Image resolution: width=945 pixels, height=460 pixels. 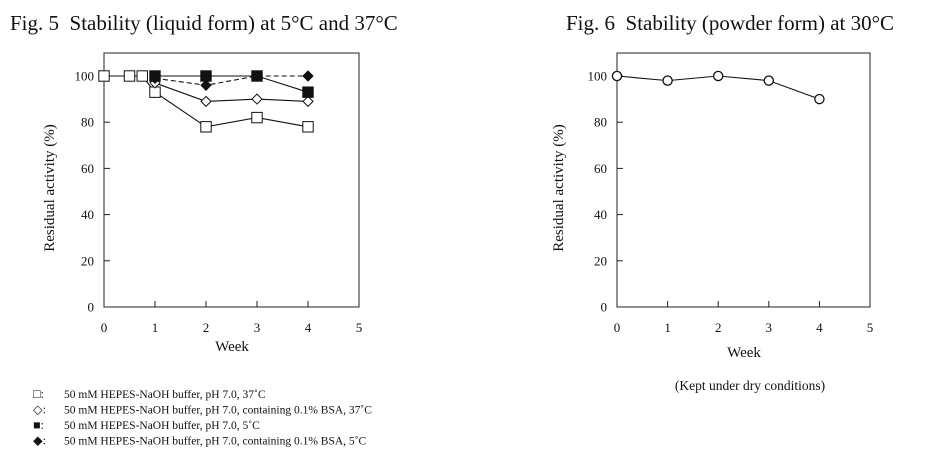 What do you see at coordinates (50, 187) in the screenshot?
I see `fig5-y-axis-title: Residual activity (%)` at bounding box center [50, 187].